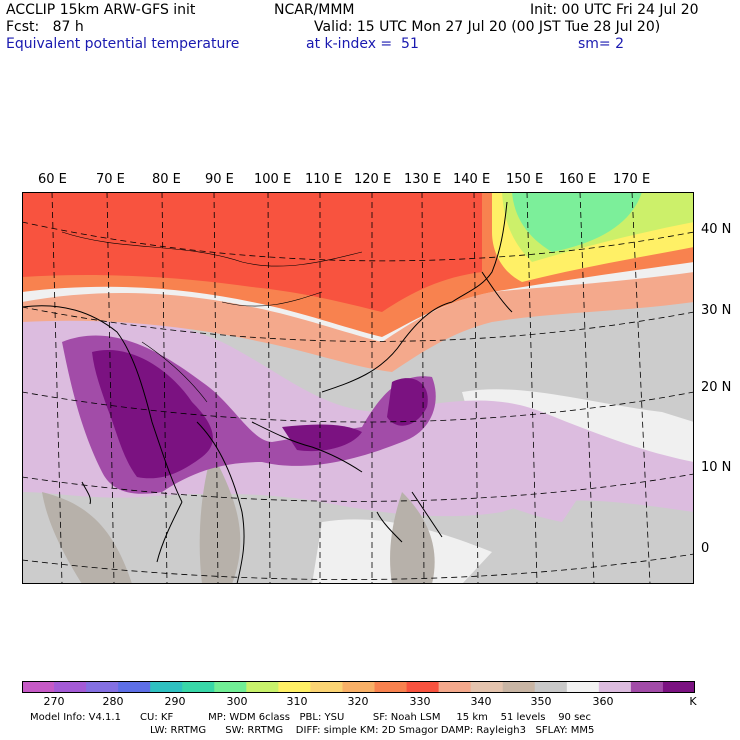 The width and height of the screenshot is (740, 740). What do you see at coordinates (716, 229) in the screenshot?
I see `lat-label: 40 N` at bounding box center [716, 229].